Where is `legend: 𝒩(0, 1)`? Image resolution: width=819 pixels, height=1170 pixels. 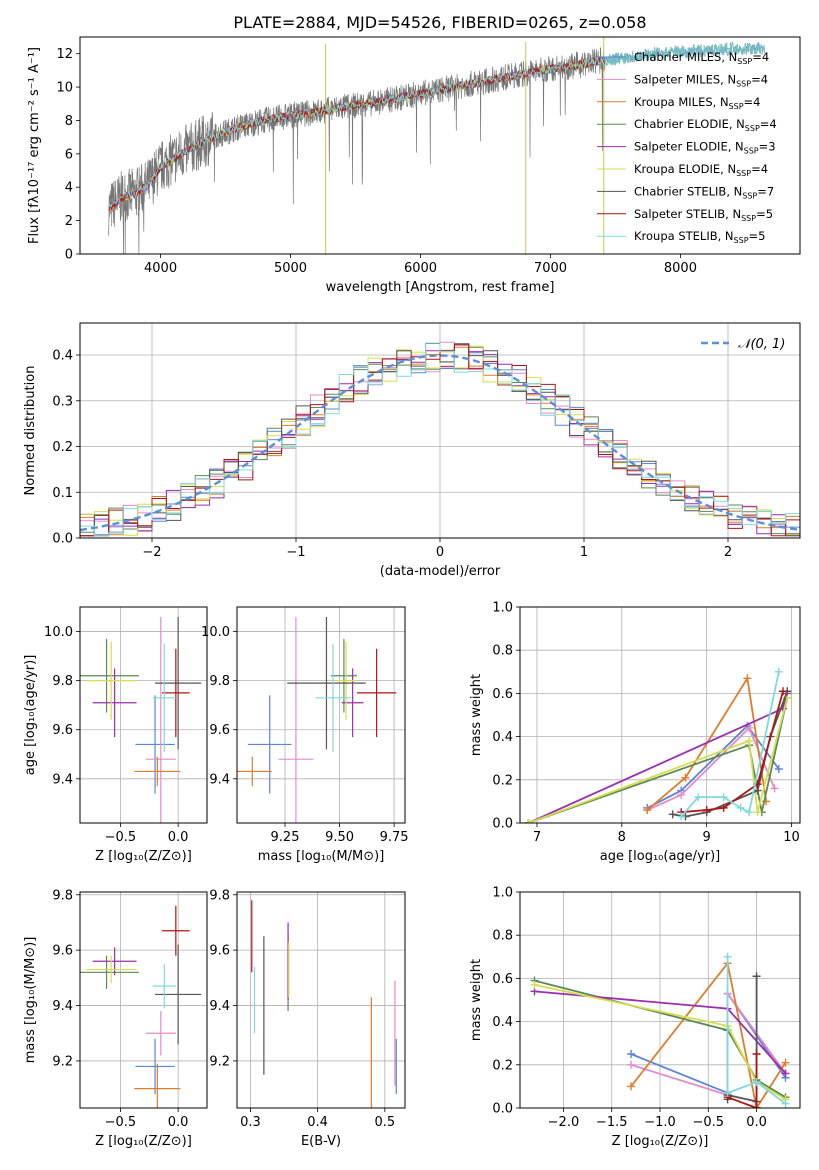 legend: 𝒩(0, 1) is located at coordinates (743, 344).